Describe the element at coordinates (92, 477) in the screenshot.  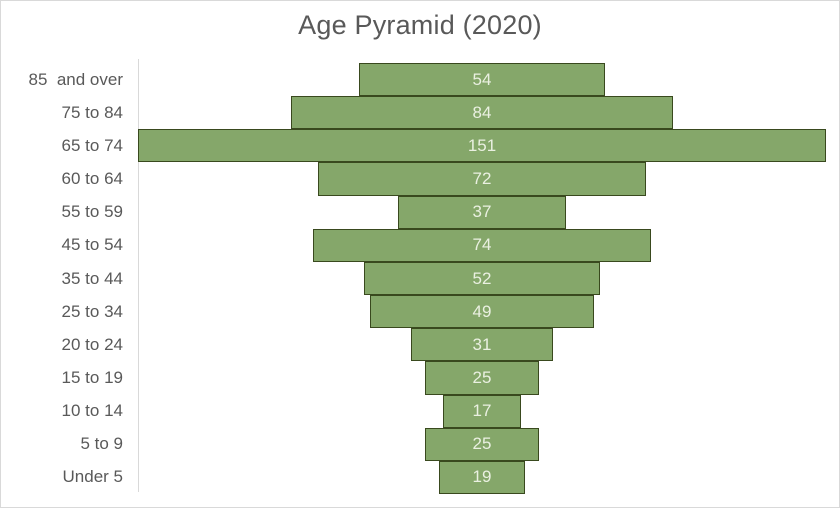
I see `category-label: Under 5` at that location.